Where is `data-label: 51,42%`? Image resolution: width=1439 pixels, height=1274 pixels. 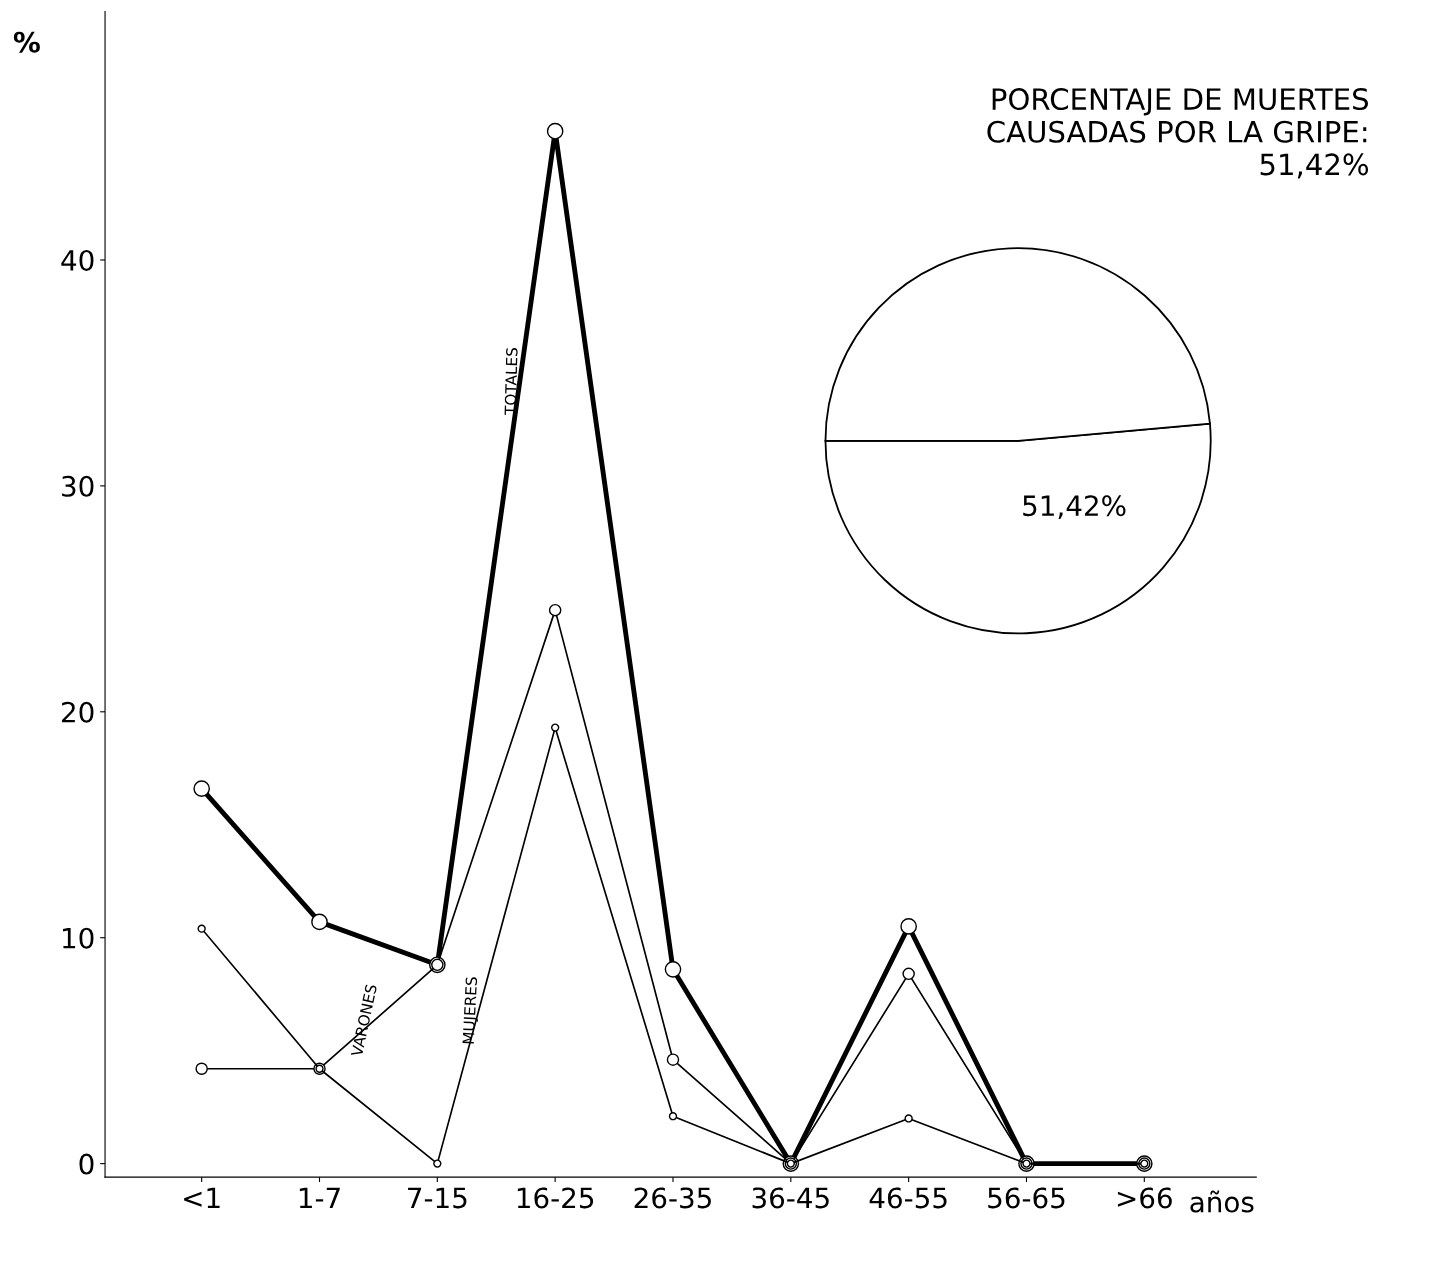
data-label: 51,42% is located at coordinates (1074, 507).